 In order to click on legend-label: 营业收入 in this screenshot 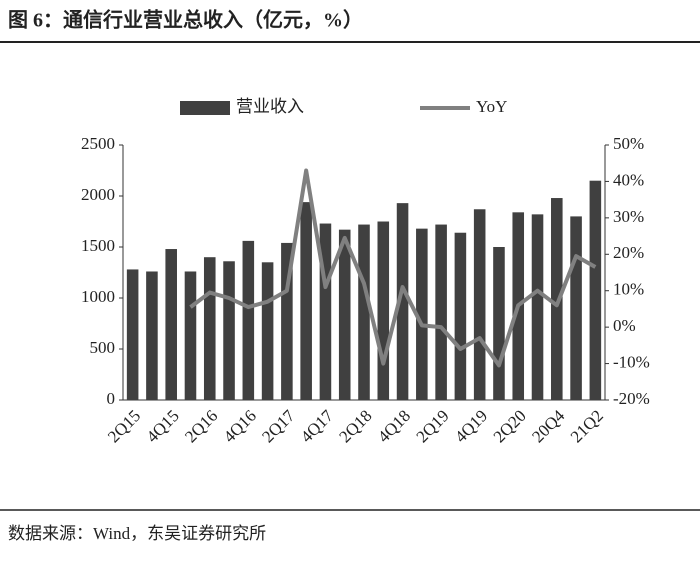, I will do `click(270, 106)`.